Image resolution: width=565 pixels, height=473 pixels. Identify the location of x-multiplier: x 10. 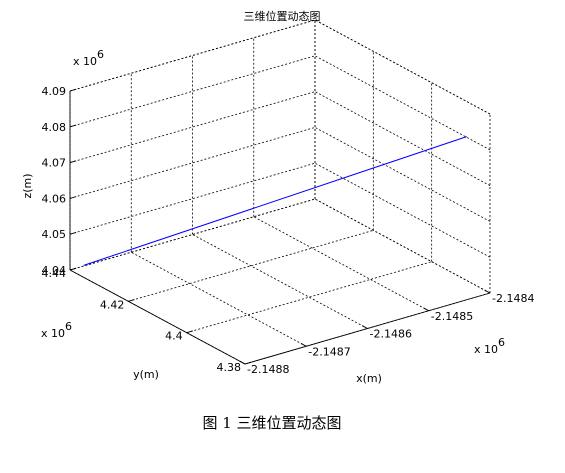
(486, 349).